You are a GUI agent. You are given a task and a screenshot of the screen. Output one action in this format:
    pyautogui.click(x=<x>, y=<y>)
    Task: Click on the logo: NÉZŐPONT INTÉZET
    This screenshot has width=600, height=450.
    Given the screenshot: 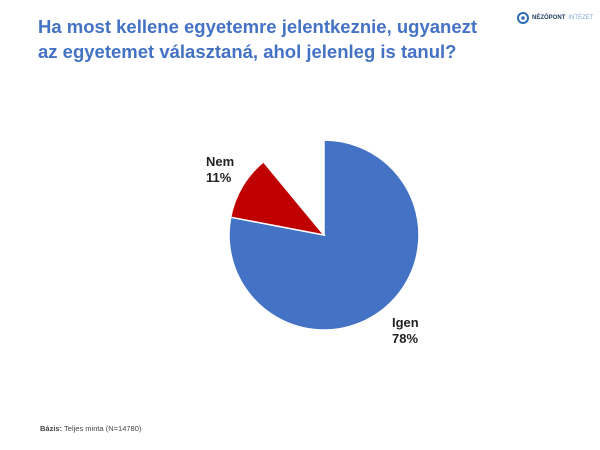 What is the action you would take?
    pyautogui.click(x=555, y=18)
    